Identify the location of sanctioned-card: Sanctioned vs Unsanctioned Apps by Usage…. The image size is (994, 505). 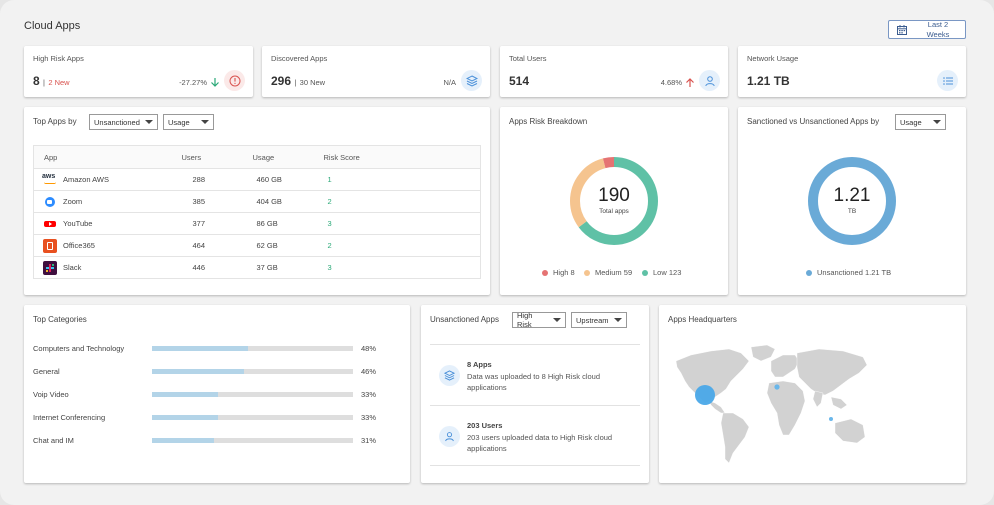
(852, 201).